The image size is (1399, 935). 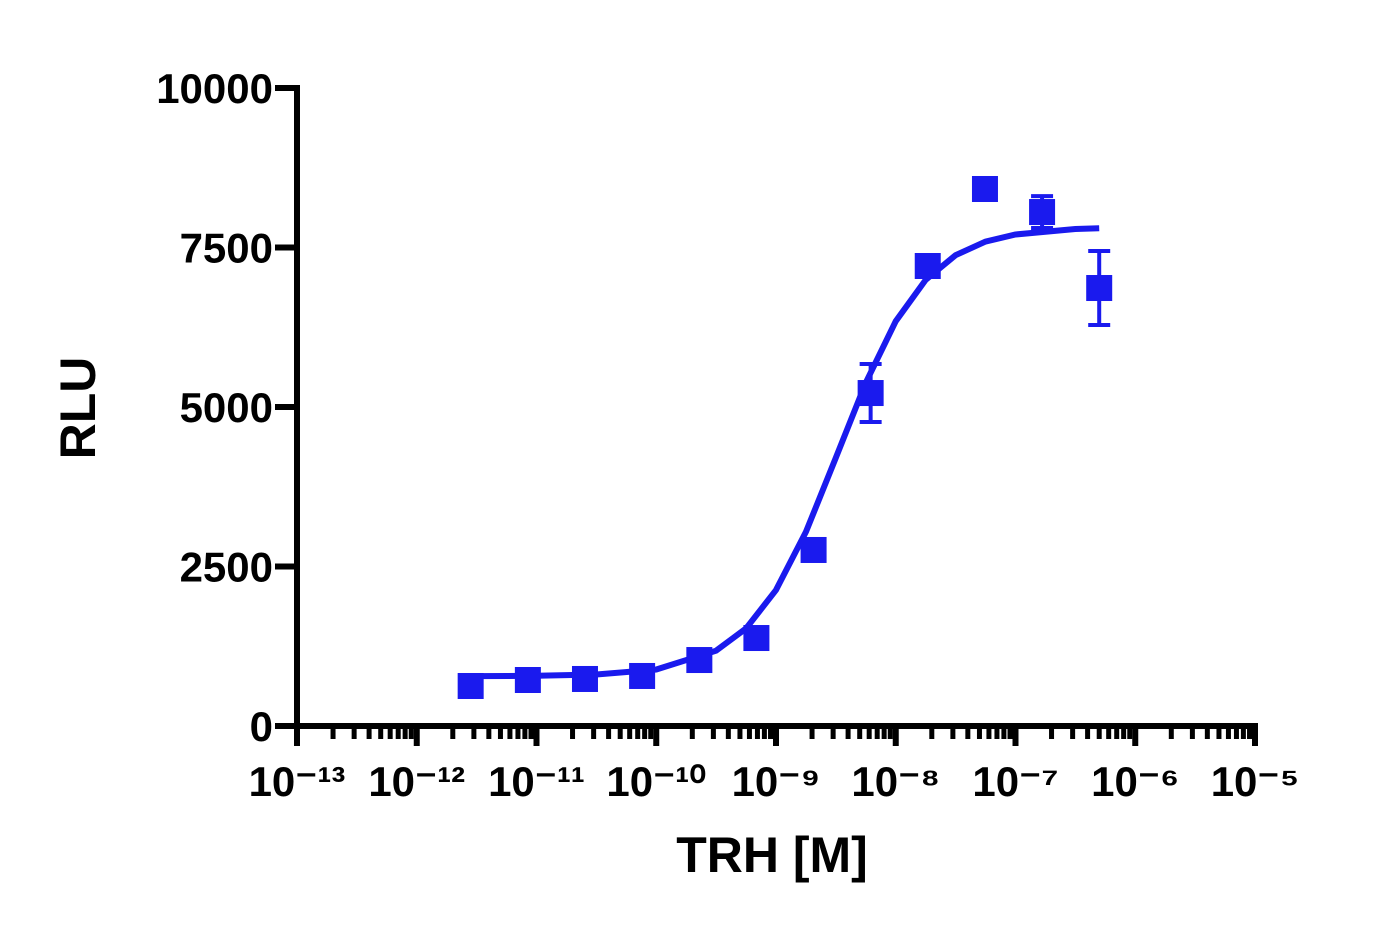 I want to click on y-tick-label: 0, so click(x=261, y=726).